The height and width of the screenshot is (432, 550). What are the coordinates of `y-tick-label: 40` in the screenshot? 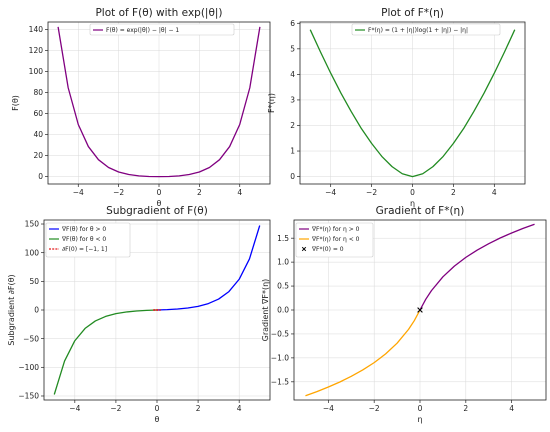 It's located at (38, 134).